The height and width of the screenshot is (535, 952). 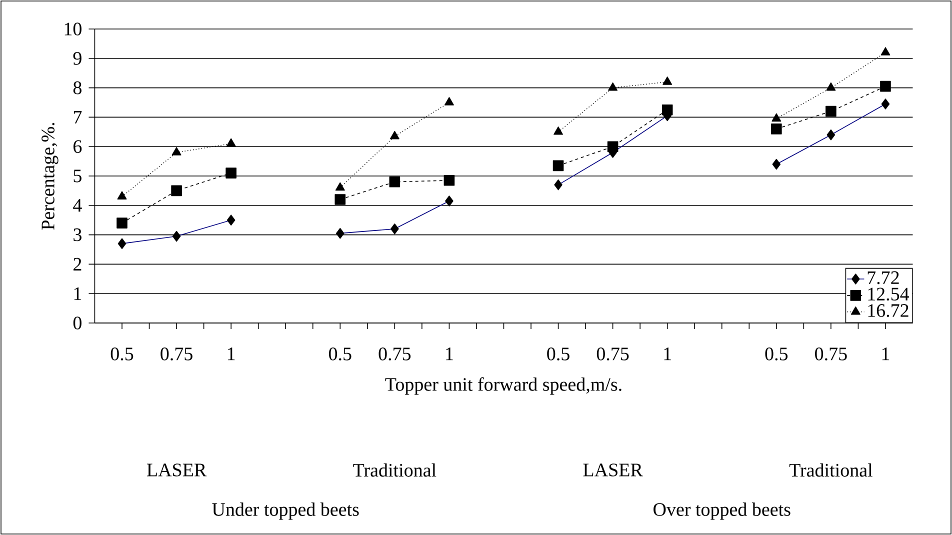 I want to click on y-tick-label: 7, so click(x=78, y=117).